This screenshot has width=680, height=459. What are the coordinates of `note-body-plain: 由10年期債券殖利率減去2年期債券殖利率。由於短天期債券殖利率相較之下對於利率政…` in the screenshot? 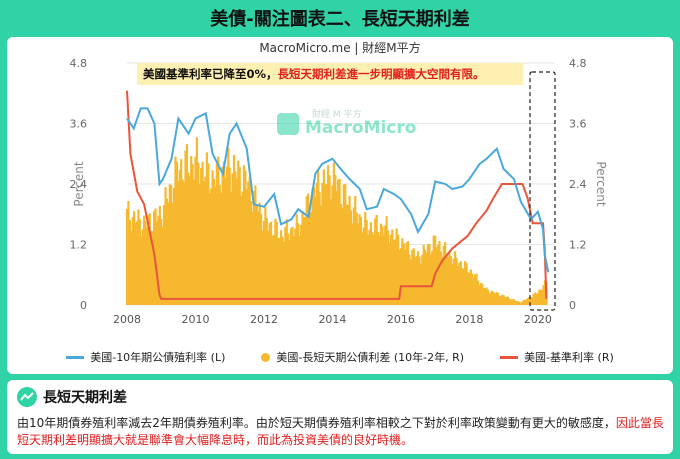 It's located at (316, 423).